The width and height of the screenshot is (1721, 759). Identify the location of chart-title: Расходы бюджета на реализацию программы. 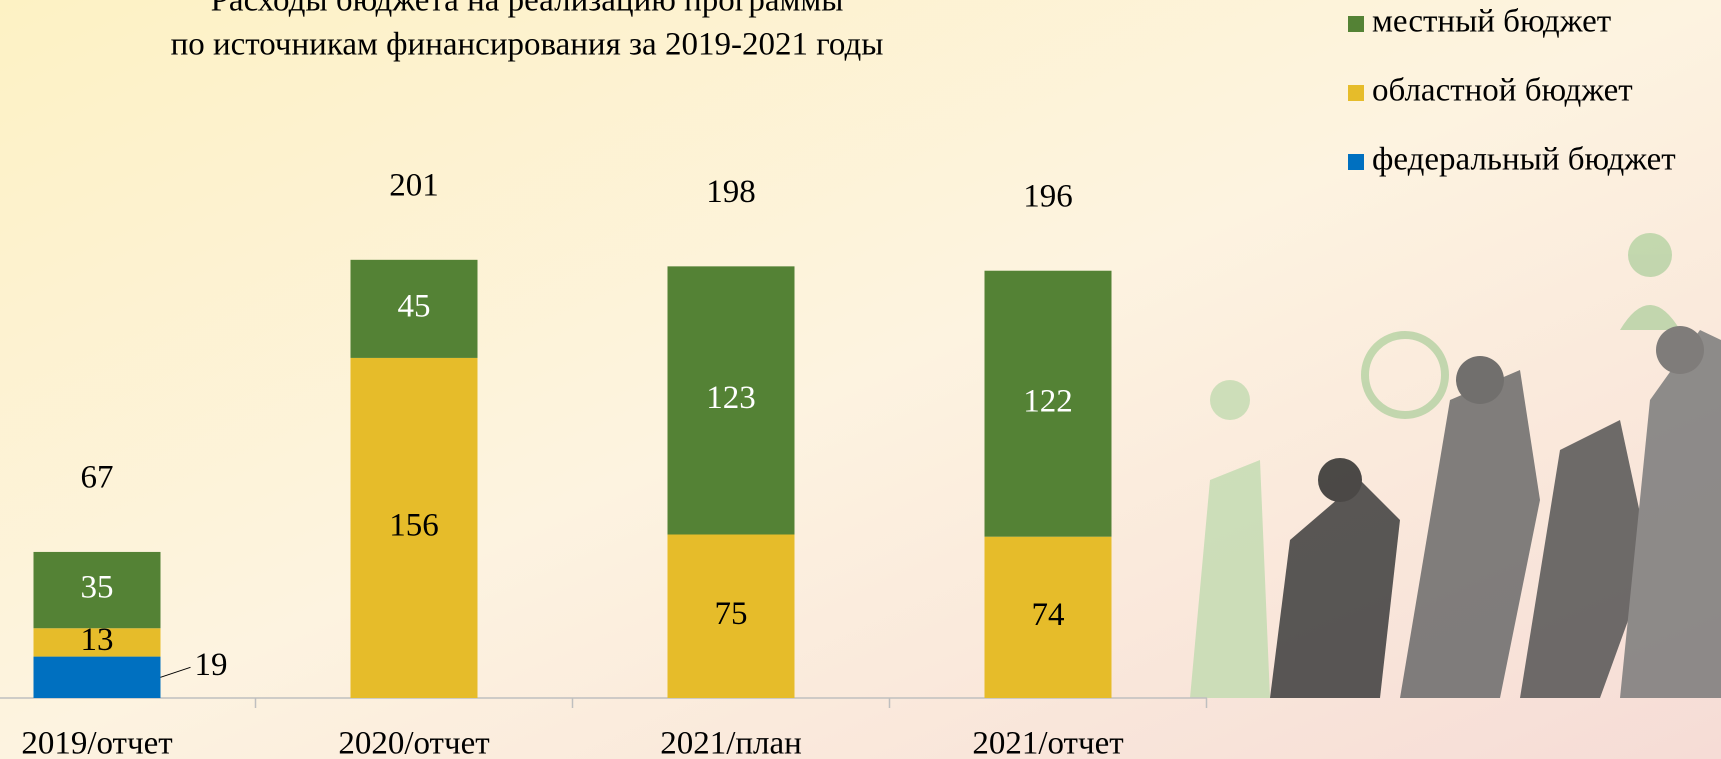
(527, 9).